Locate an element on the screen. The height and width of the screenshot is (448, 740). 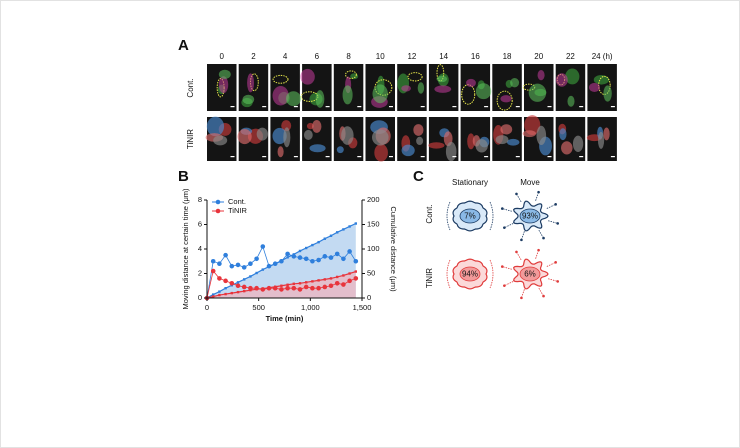
y2-tick-label: 50 is located at coordinates (371, 272).